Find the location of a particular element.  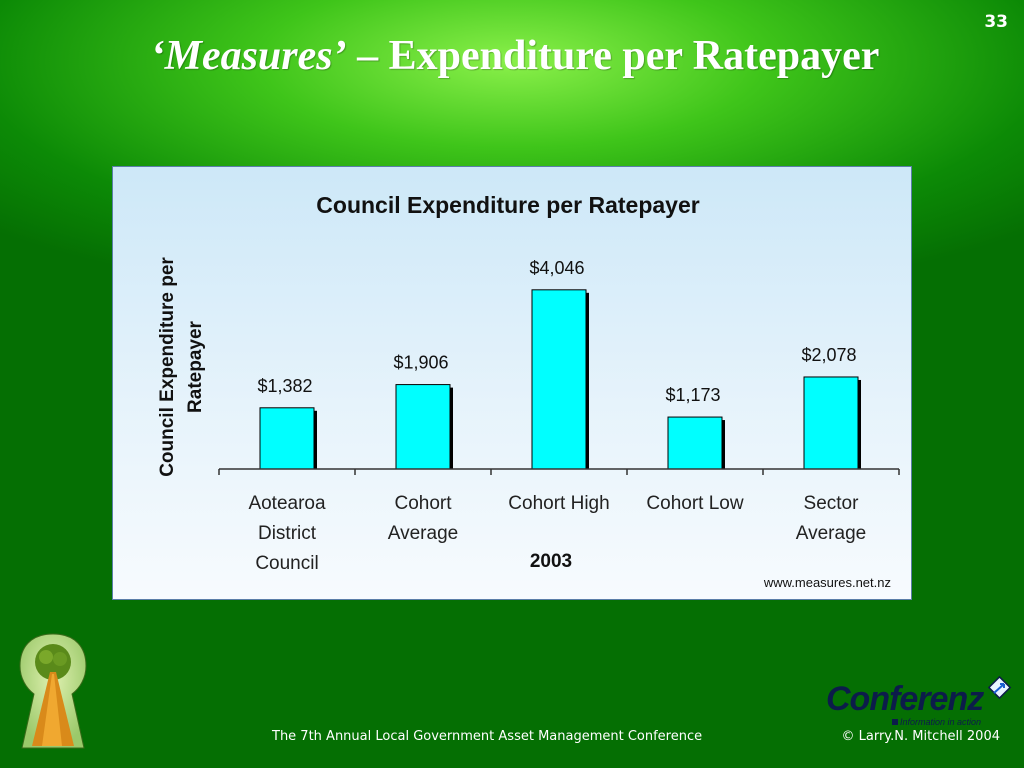

slide-title-rest: – Expenditure per Ratepayer is located at coordinates (613, 56).